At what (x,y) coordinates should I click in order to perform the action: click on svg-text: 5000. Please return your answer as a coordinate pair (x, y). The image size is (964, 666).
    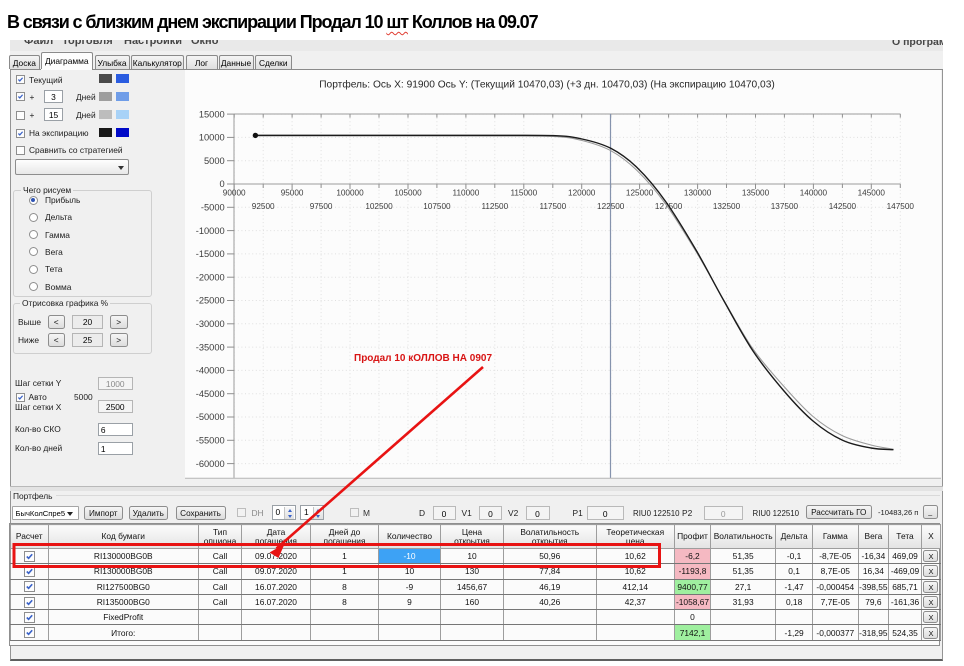
    Looking at the image, I should click on (214, 161).